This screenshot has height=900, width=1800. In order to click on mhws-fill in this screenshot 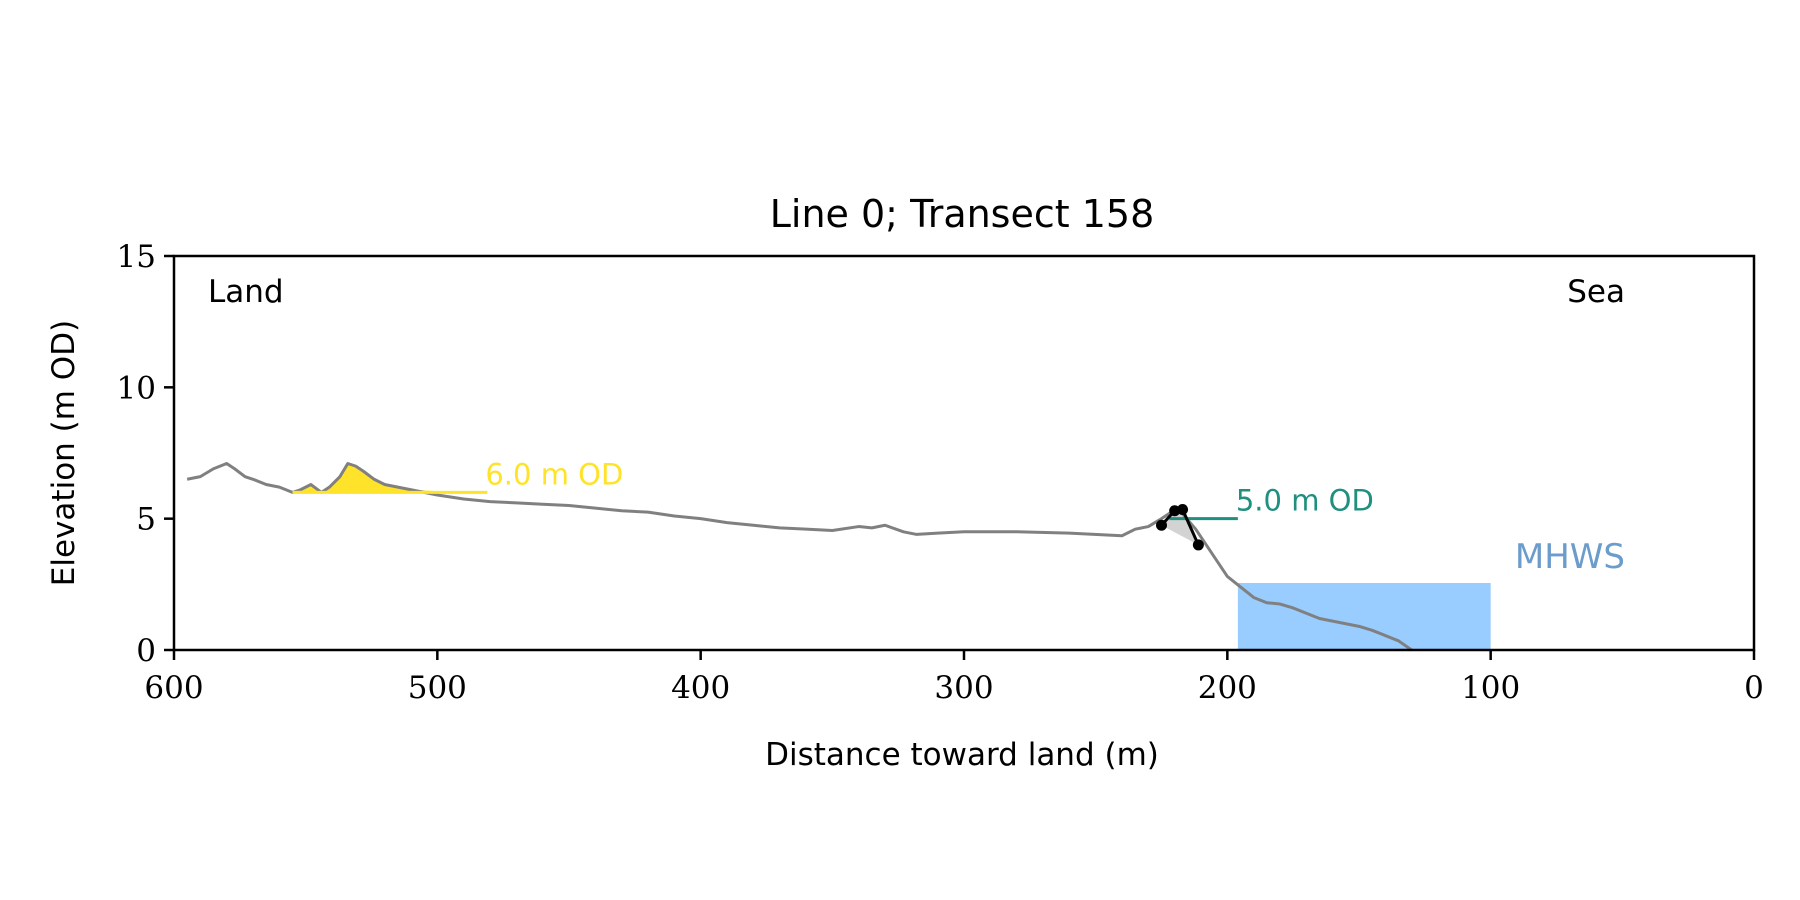, I will do `click(1364, 616)`.